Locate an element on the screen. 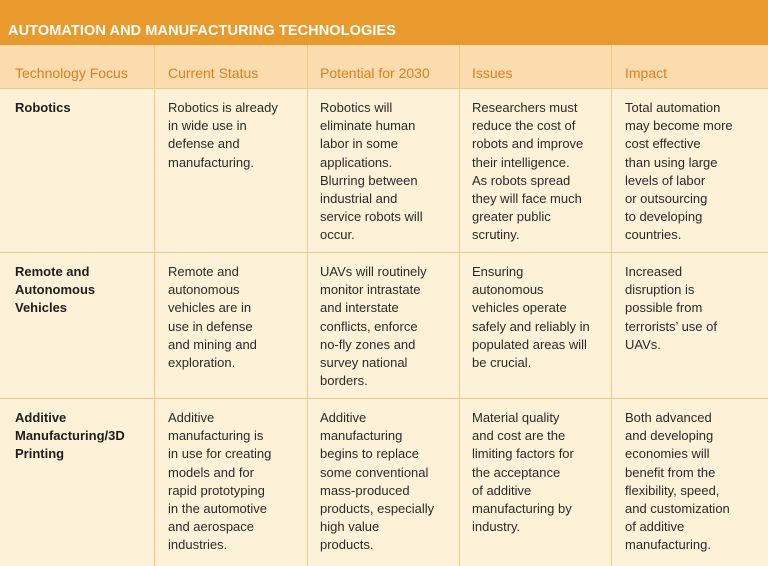 The height and width of the screenshot is (566, 768). column-header-potential-2030: Potential for 2030 is located at coordinates (375, 73).